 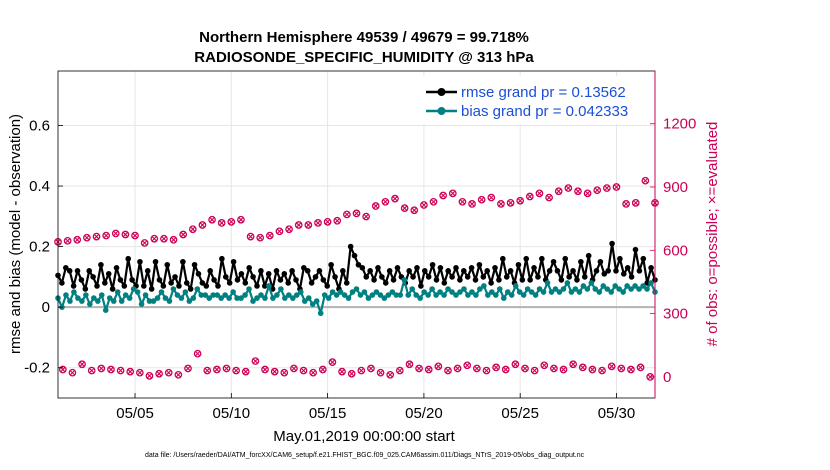 What do you see at coordinates (712, 234) in the screenshot?
I see `y-right-axis-label: # of obs: o=possible; ×=evaluated` at bounding box center [712, 234].